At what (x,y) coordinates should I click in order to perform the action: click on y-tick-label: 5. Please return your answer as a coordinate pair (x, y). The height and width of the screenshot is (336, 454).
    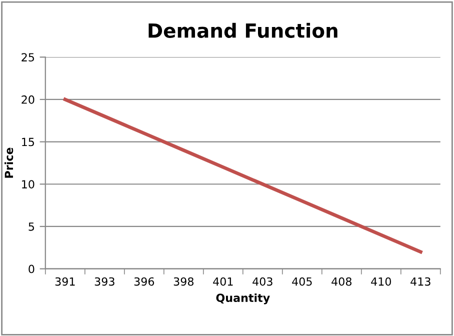
    Looking at the image, I should click on (31, 226).